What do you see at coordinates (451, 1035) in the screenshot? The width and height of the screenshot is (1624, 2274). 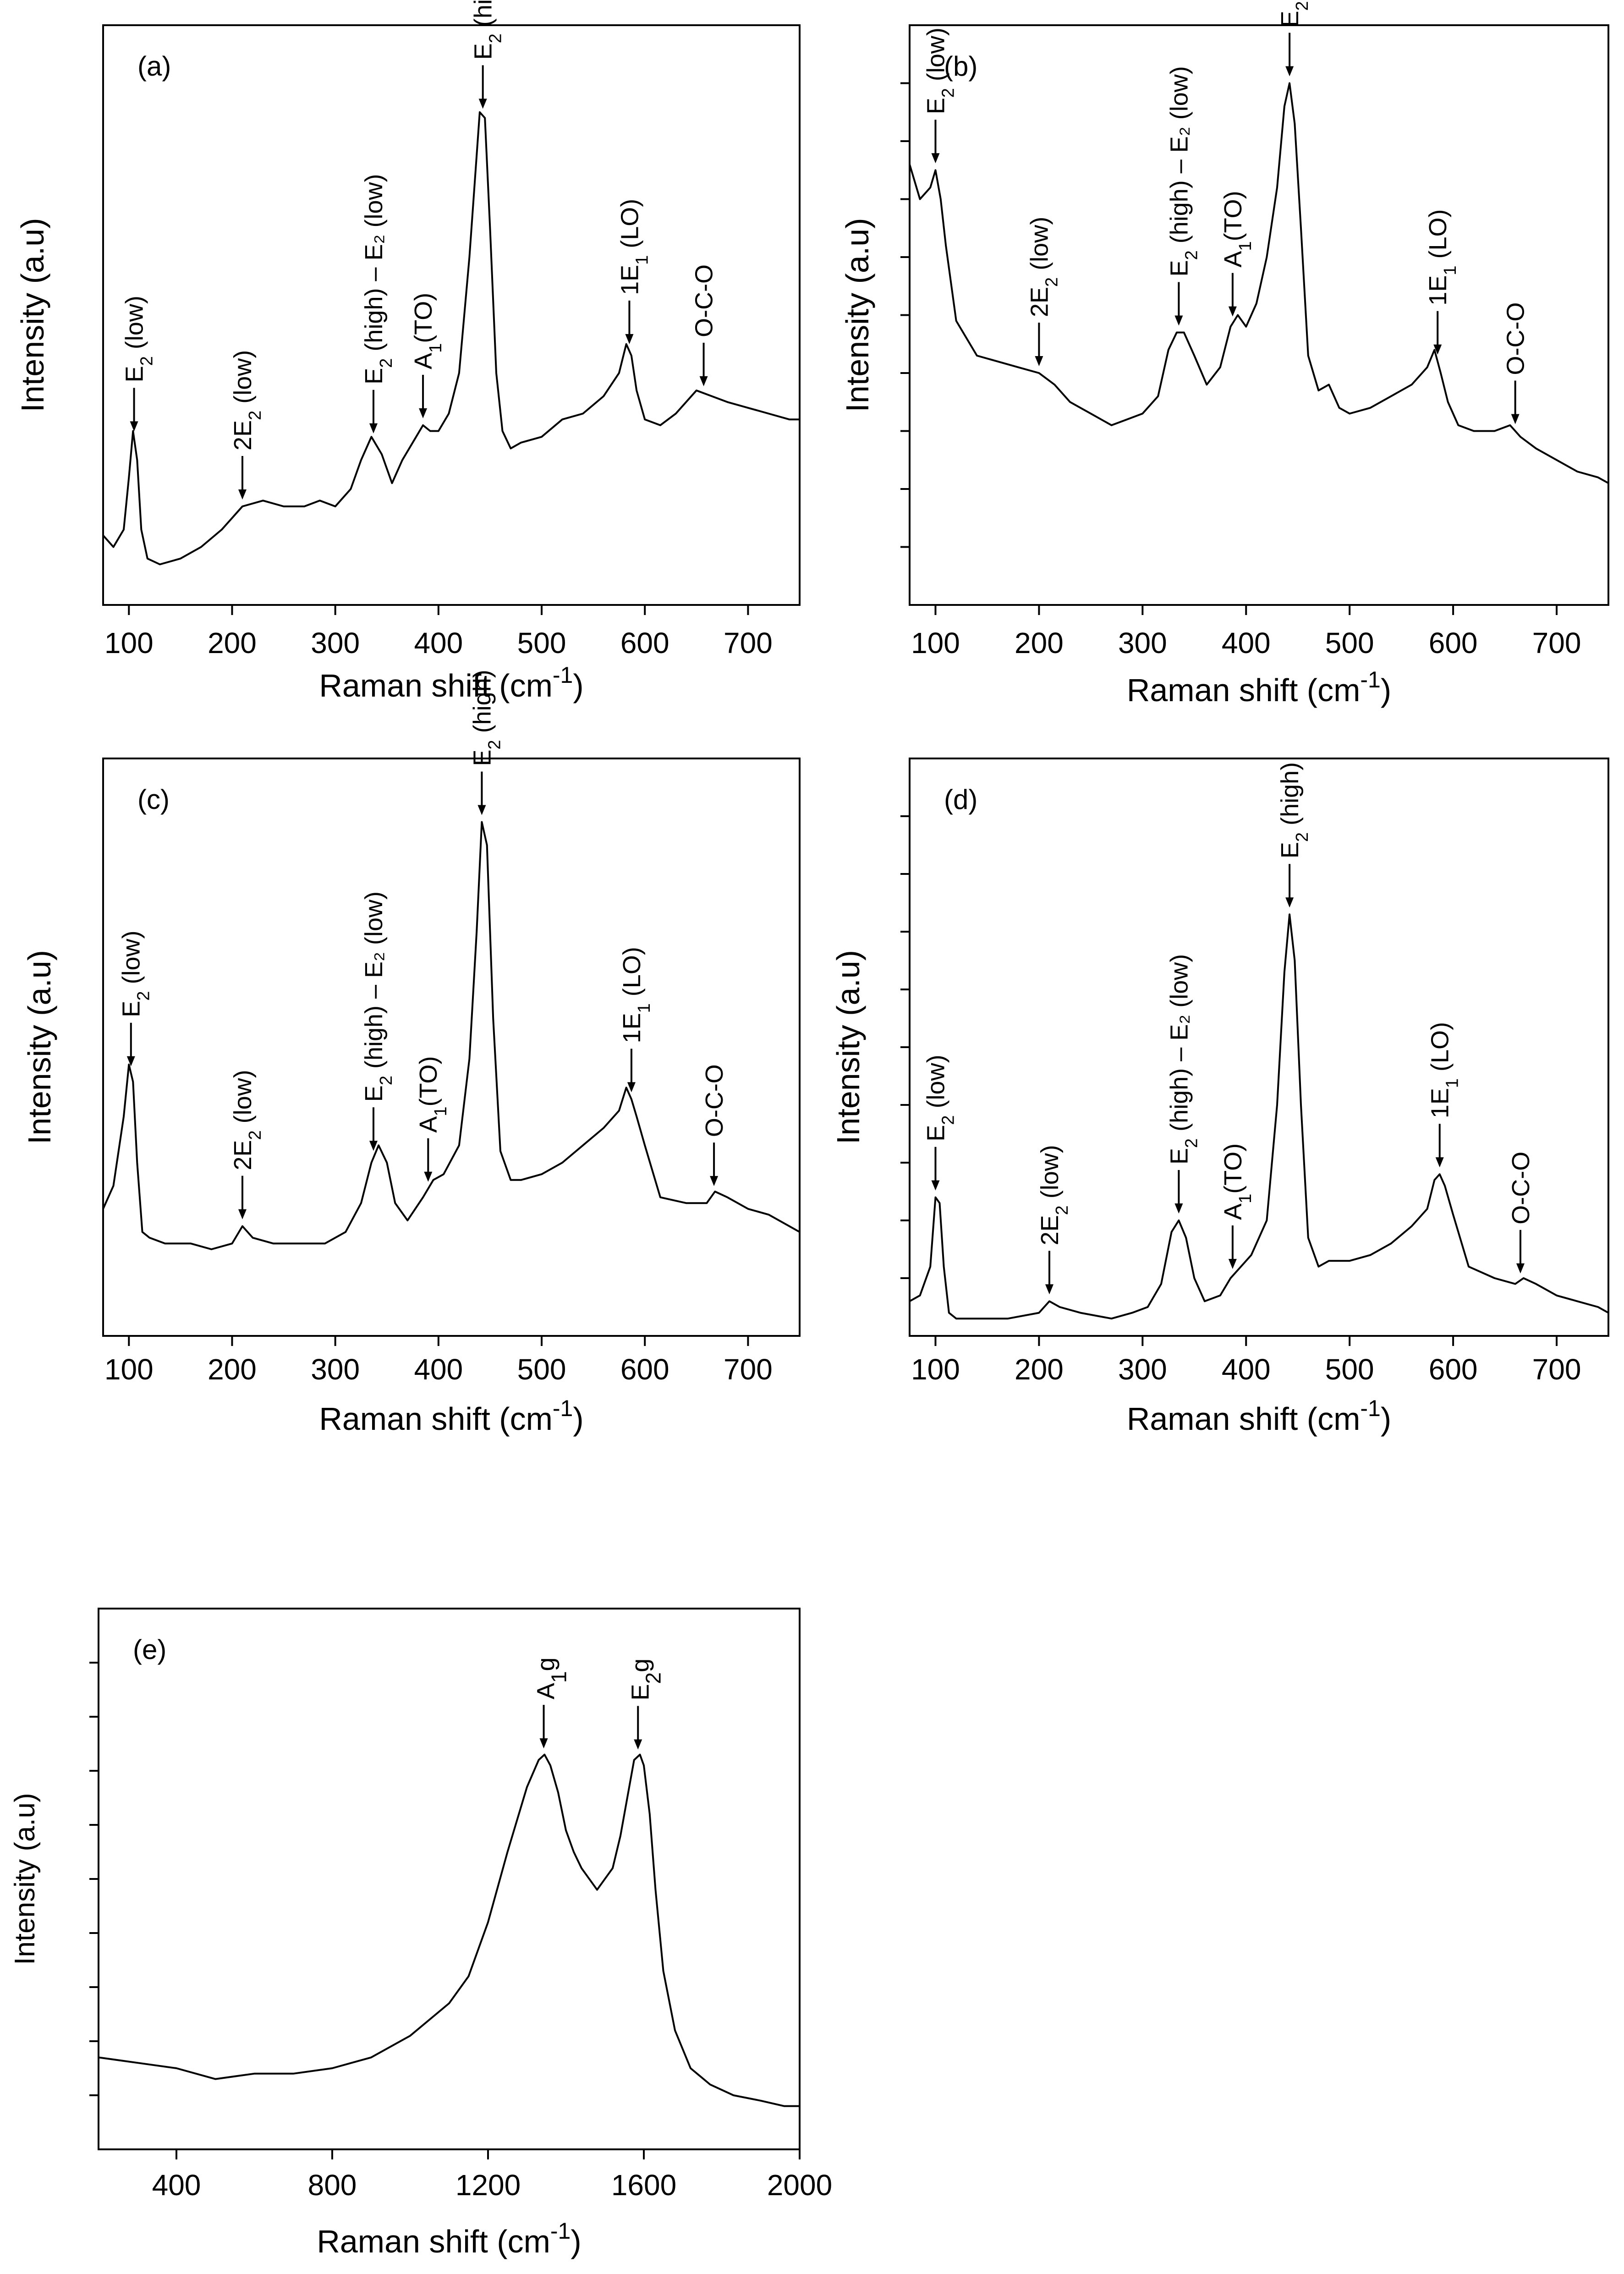 I see `spectrum-line` at bounding box center [451, 1035].